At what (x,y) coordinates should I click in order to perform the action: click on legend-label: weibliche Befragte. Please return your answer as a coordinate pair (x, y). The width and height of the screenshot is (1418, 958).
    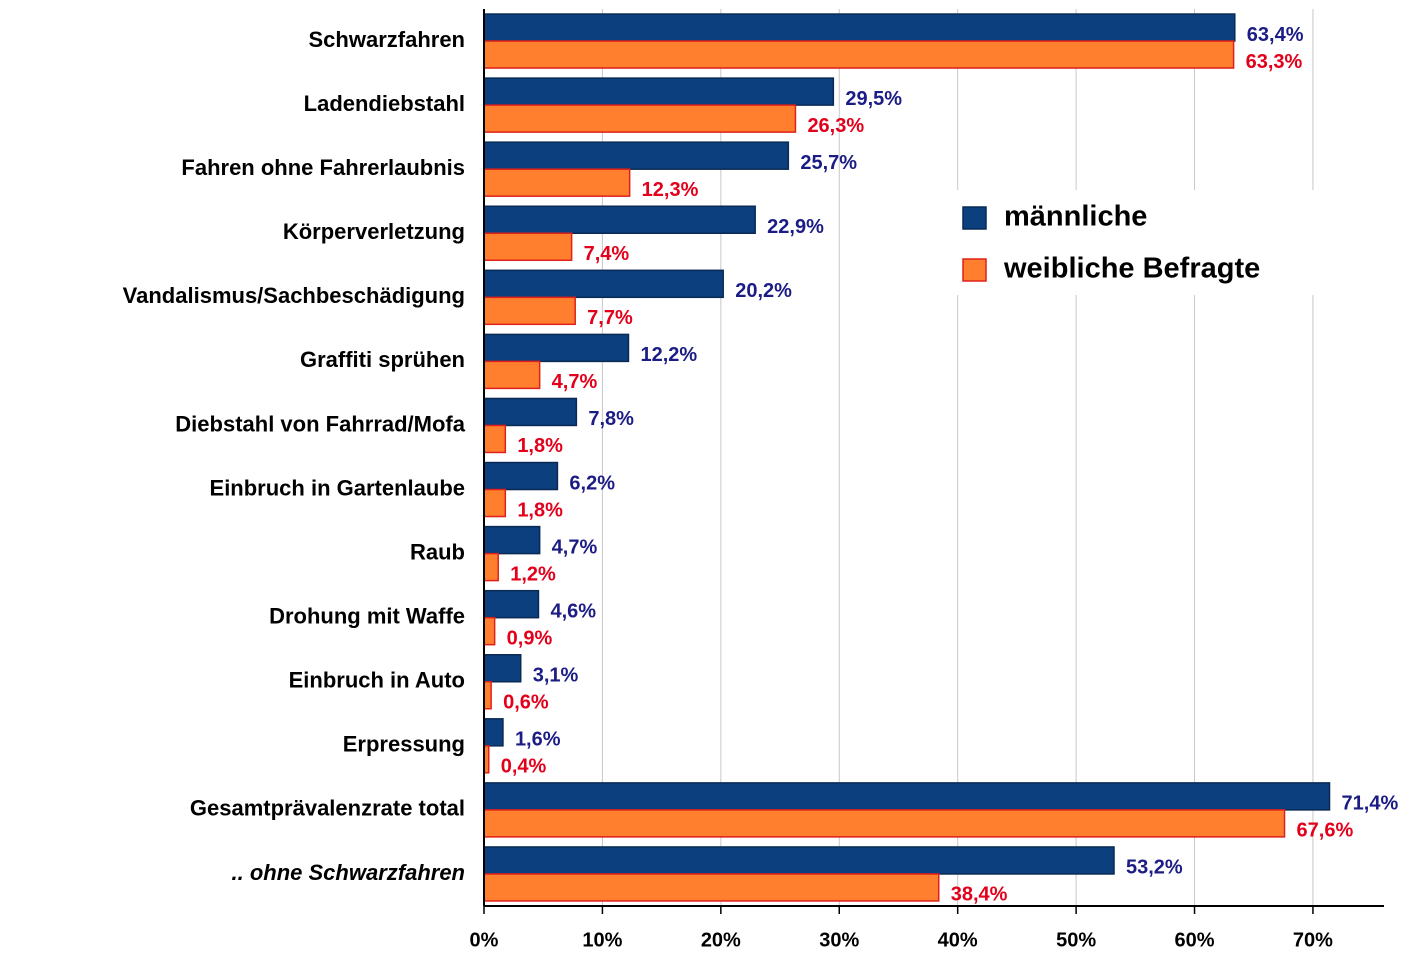
    Looking at the image, I should click on (1131, 269).